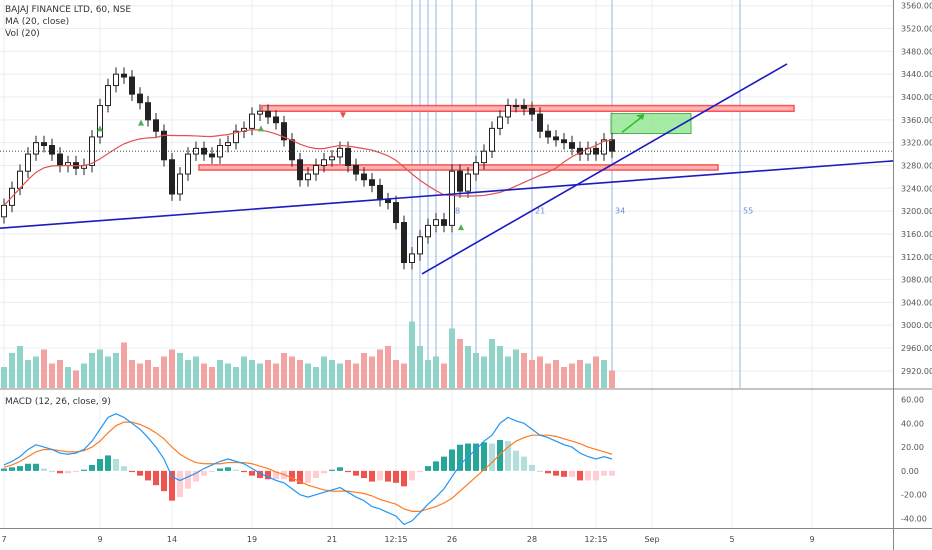 This screenshot has height=550, width=932. What do you see at coordinates (916, 74) in the screenshot?
I see `price-tick-label: 3440.00` at bounding box center [916, 74].